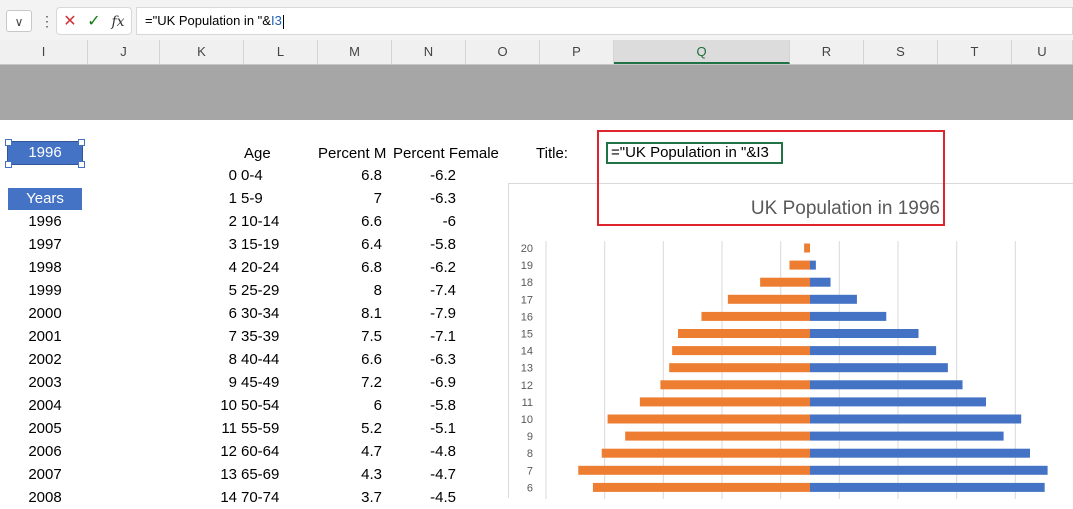 The width and height of the screenshot is (1073, 509). I want to click on year-cell: 2000, so click(45, 313).